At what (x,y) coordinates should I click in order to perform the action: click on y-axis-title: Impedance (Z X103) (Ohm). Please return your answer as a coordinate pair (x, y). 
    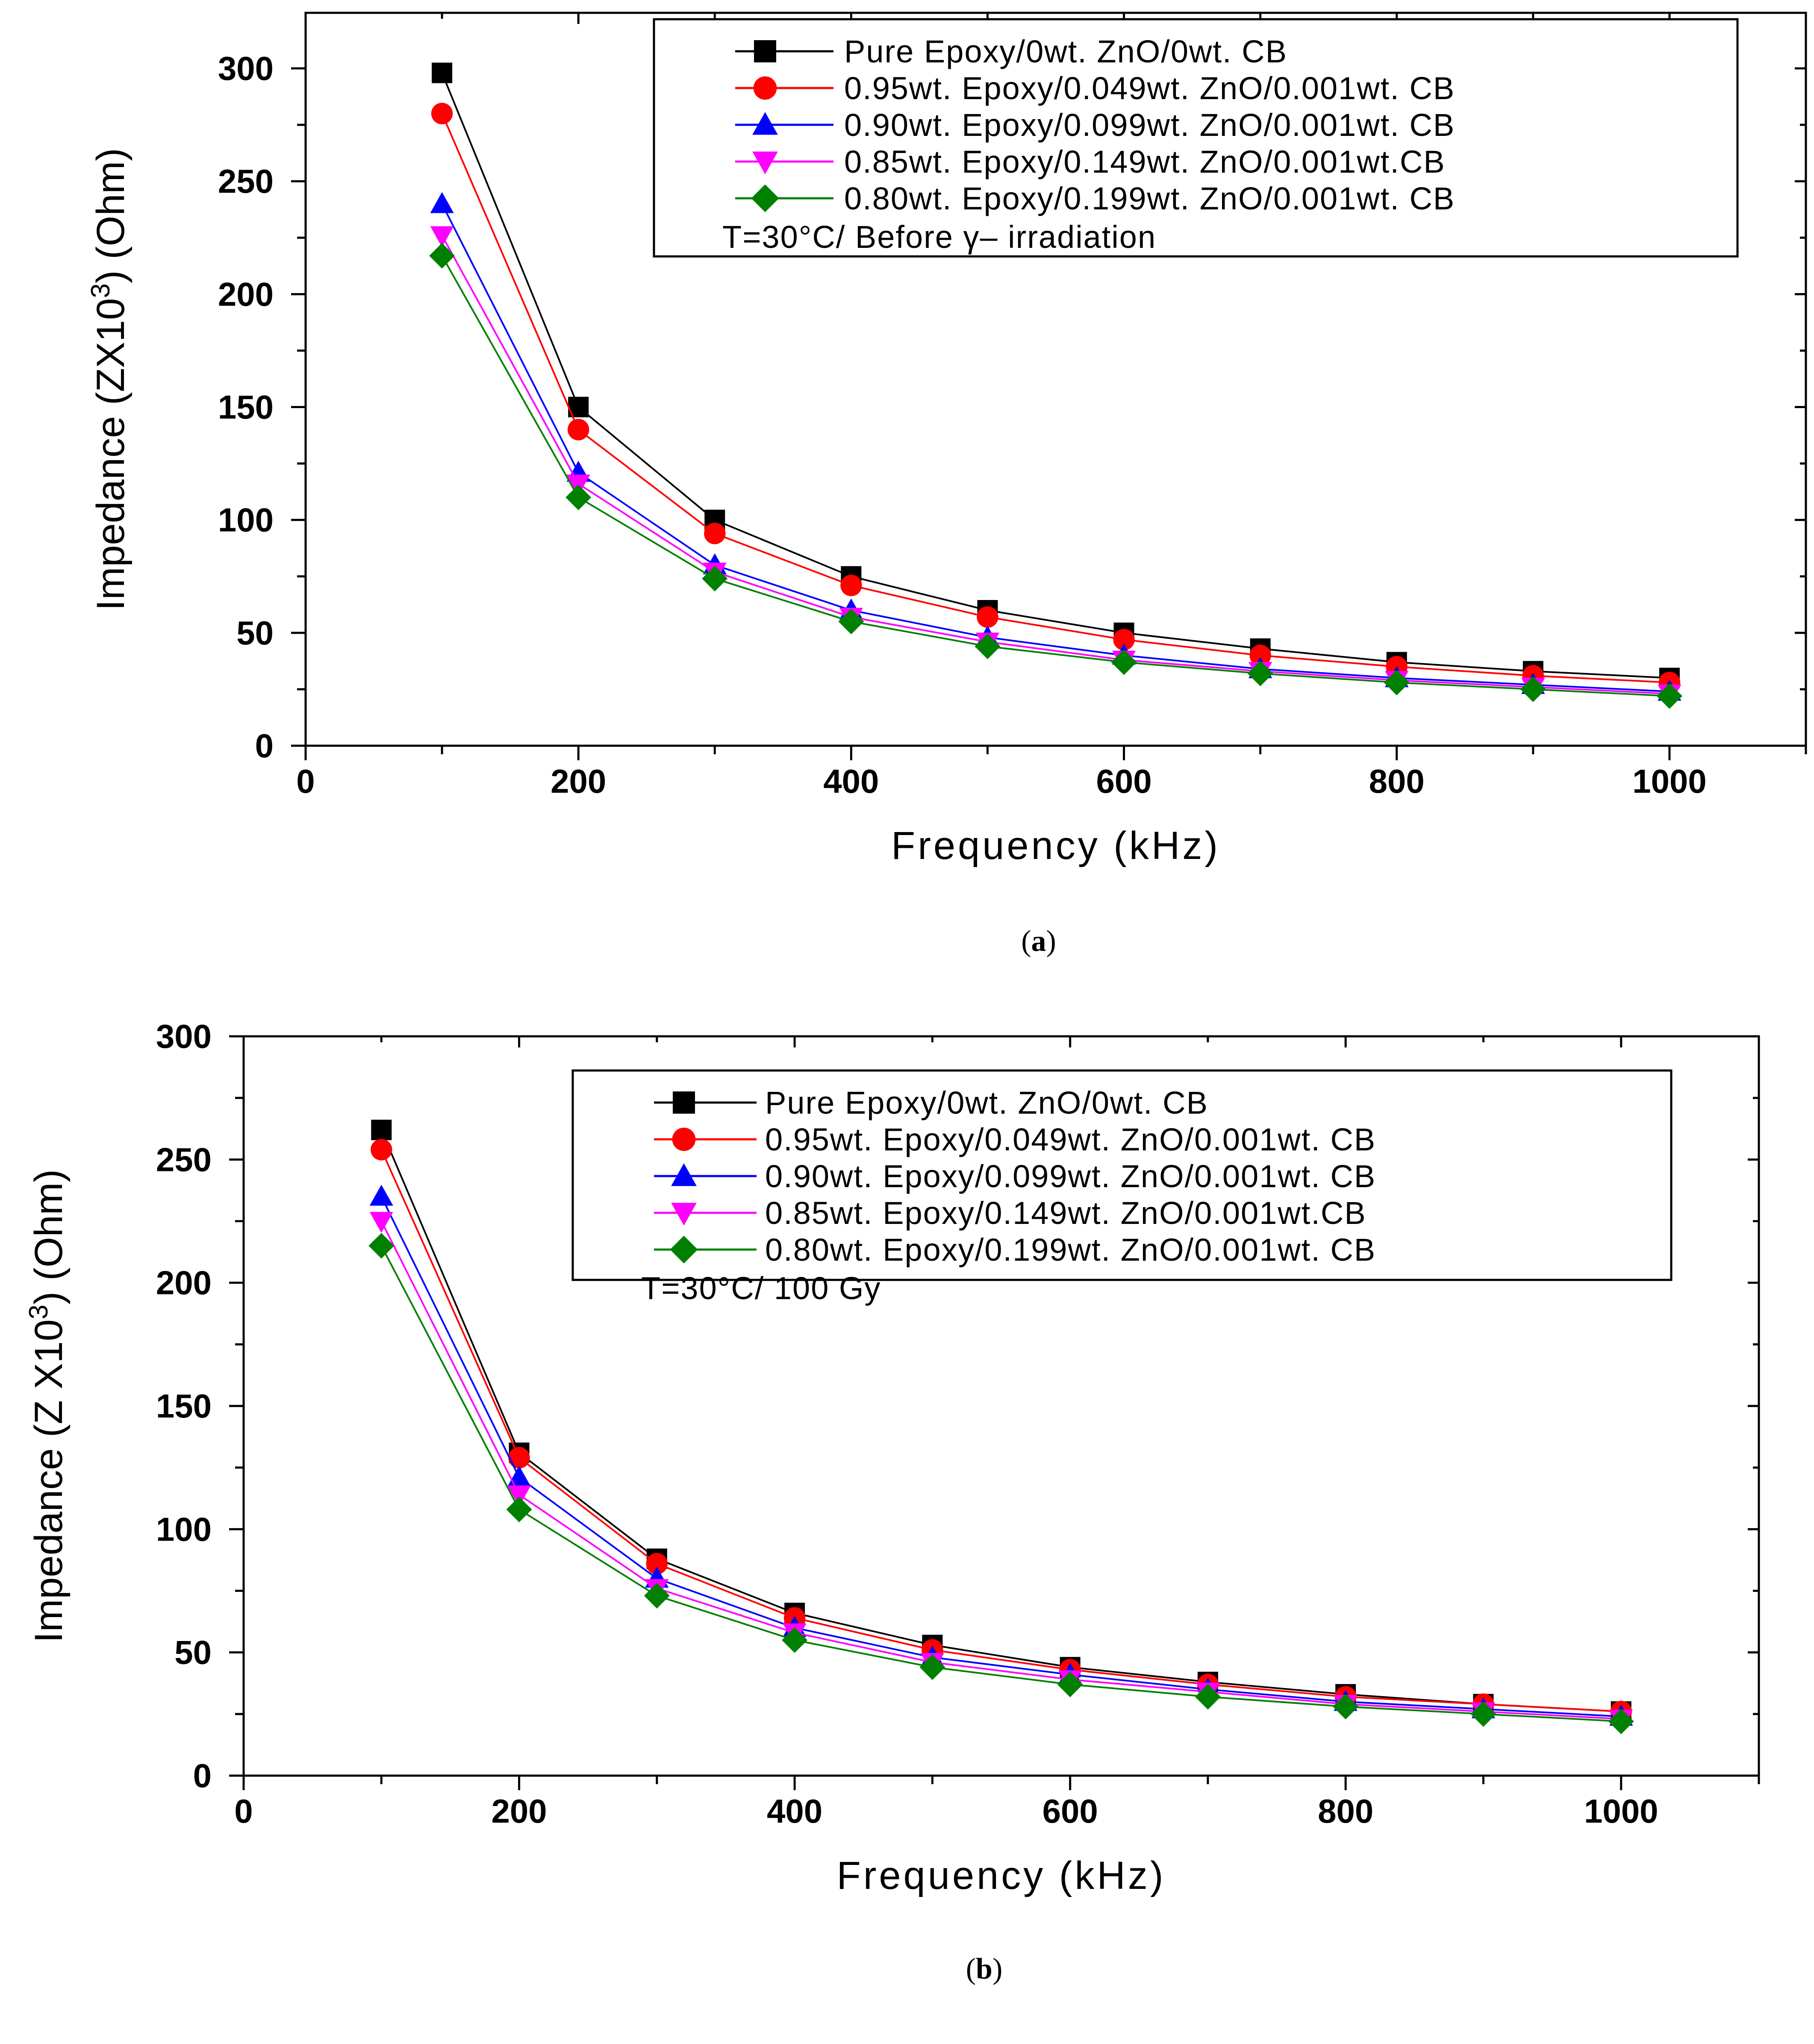
    Looking at the image, I should click on (47, 1406).